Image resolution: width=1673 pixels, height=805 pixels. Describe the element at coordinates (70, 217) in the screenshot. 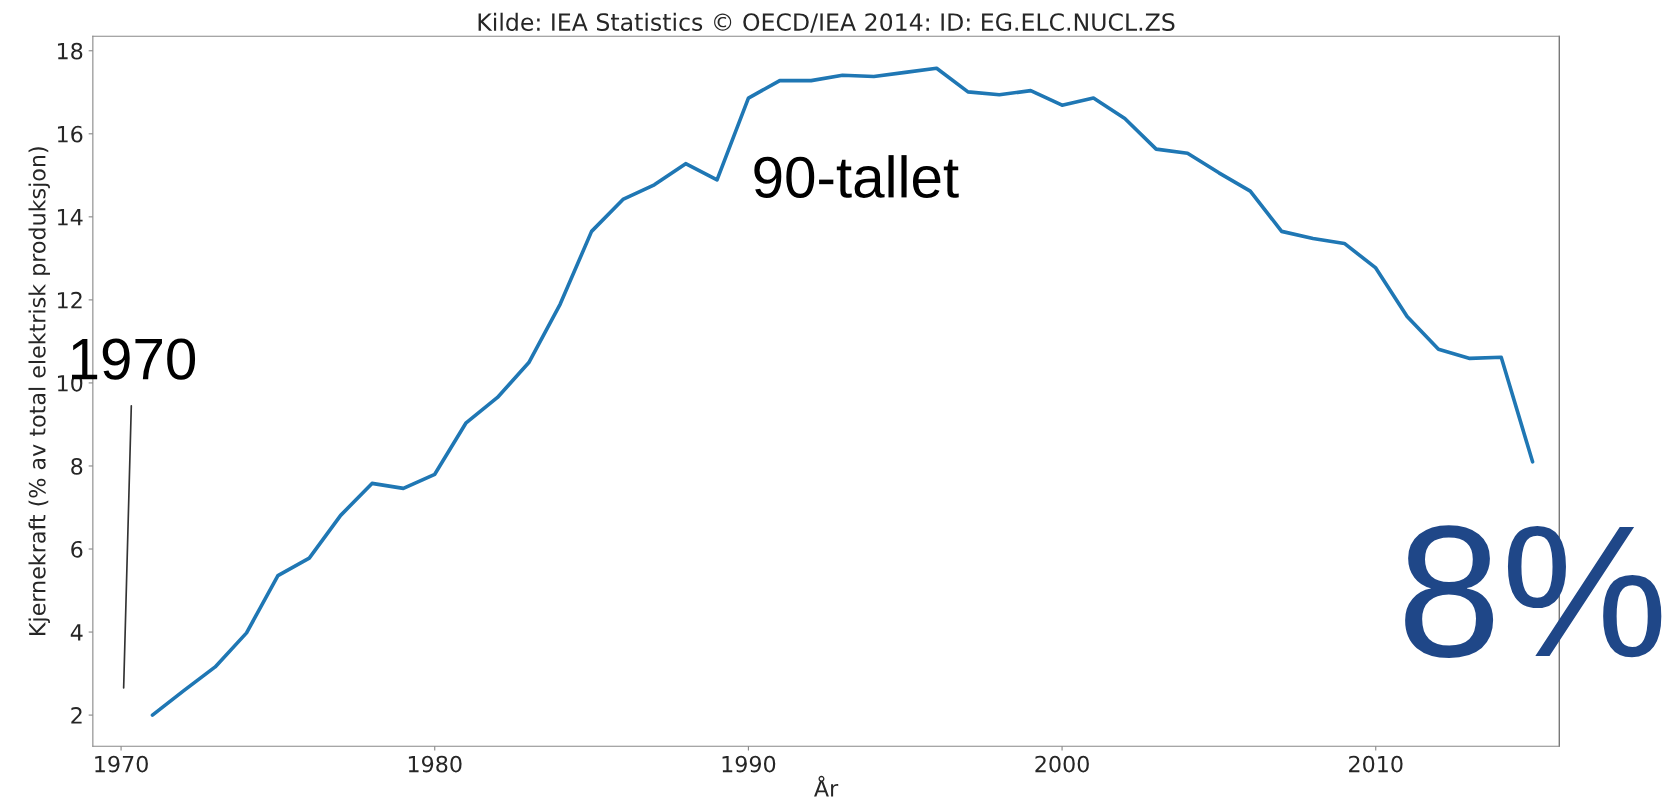

I see `y-tick-label: 14` at that location.